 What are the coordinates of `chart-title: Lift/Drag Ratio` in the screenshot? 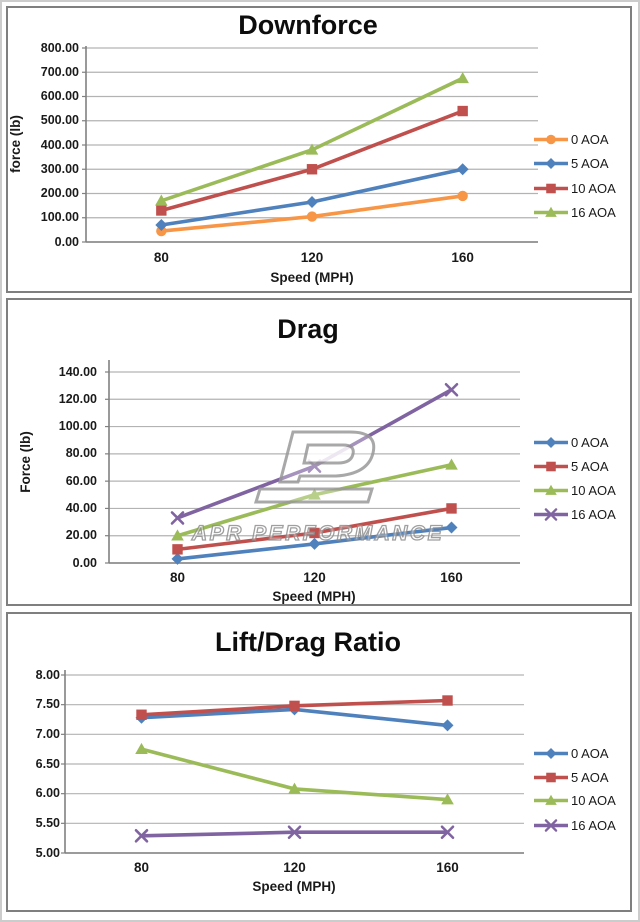 It's located at (308, 642).